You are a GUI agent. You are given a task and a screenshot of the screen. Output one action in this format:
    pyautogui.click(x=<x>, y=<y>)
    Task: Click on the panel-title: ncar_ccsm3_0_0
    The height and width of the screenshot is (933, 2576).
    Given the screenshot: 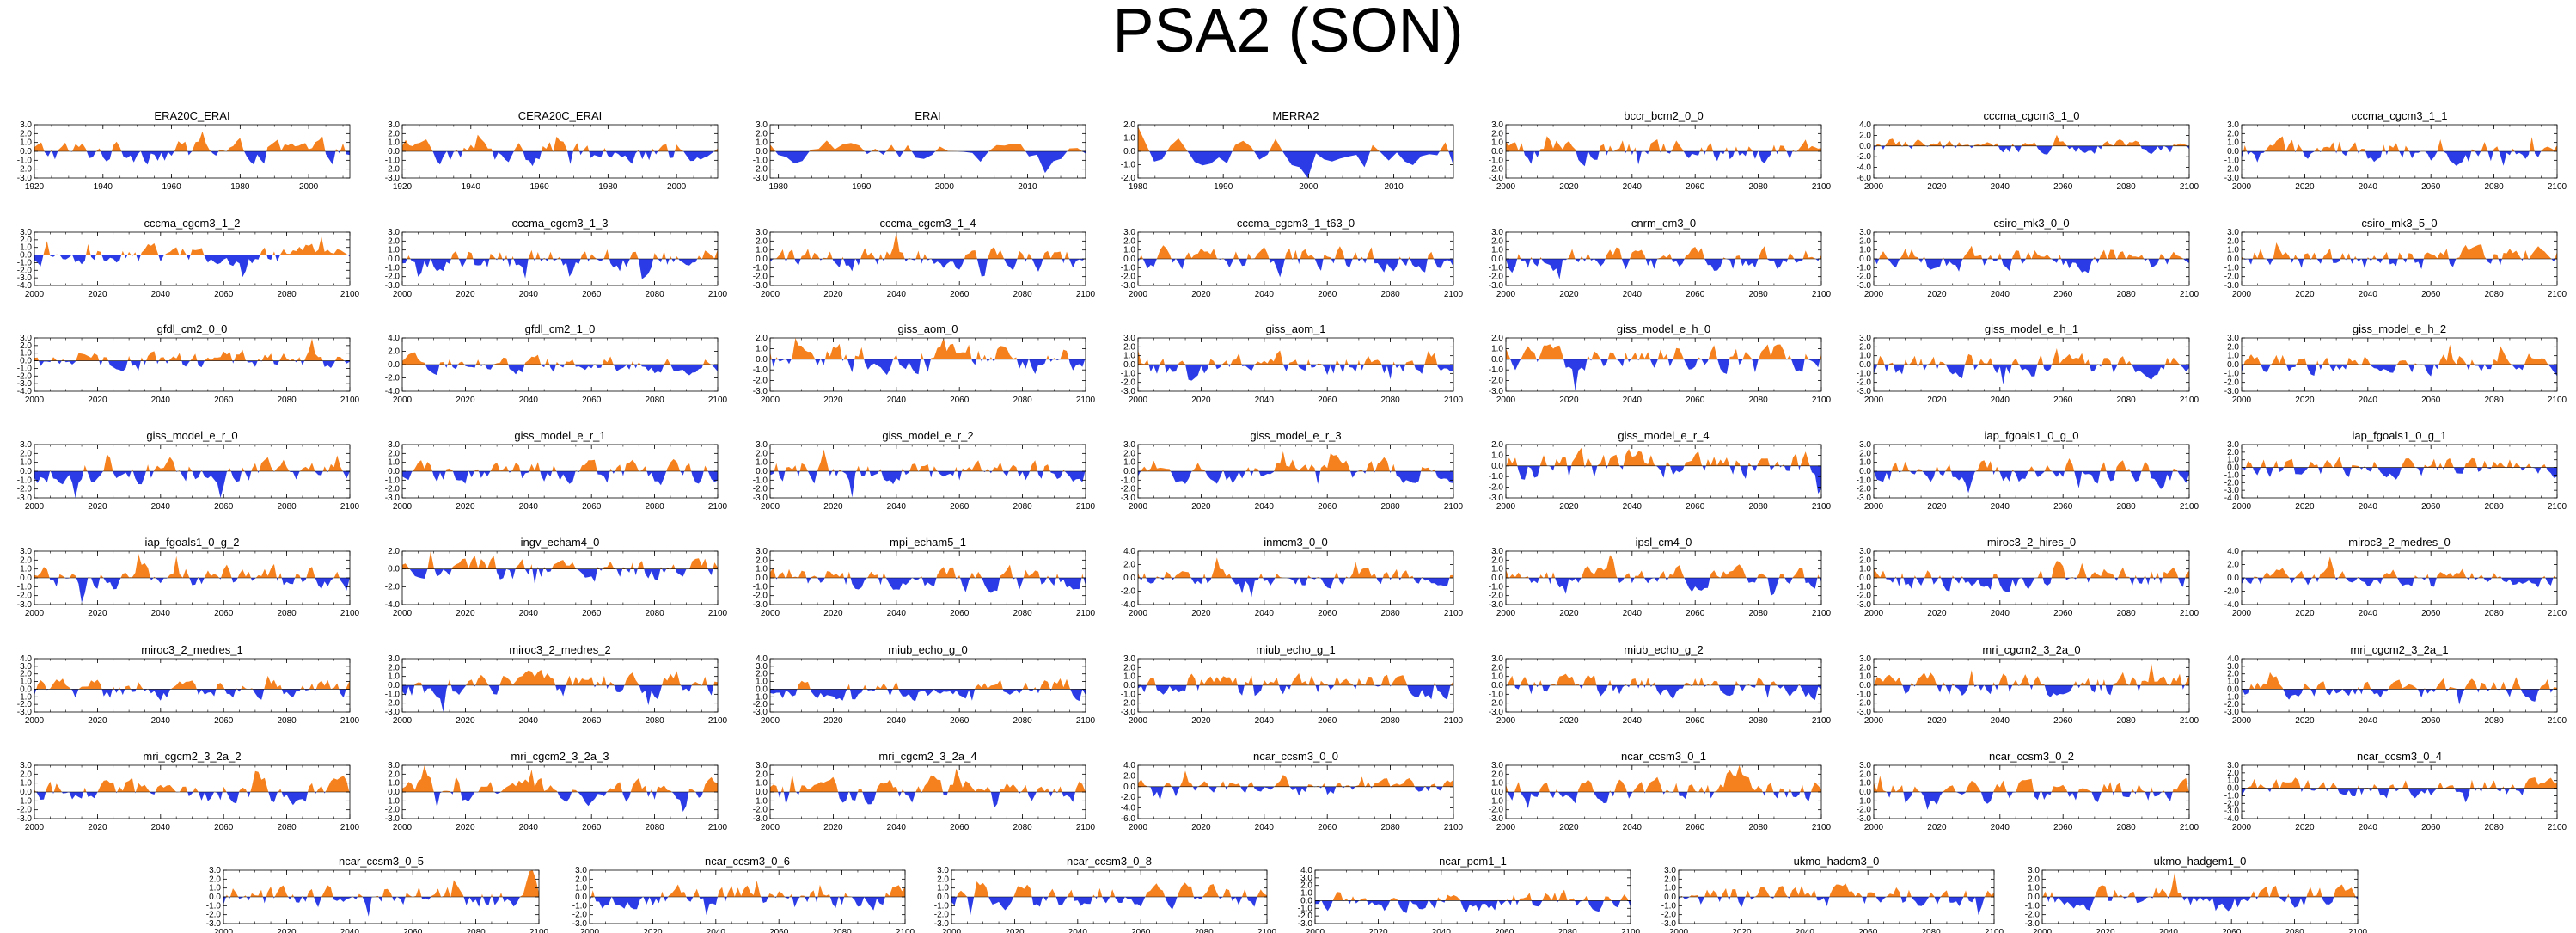 What is the action you would take?
    pyautogui.click(x=1295, y=756)
    